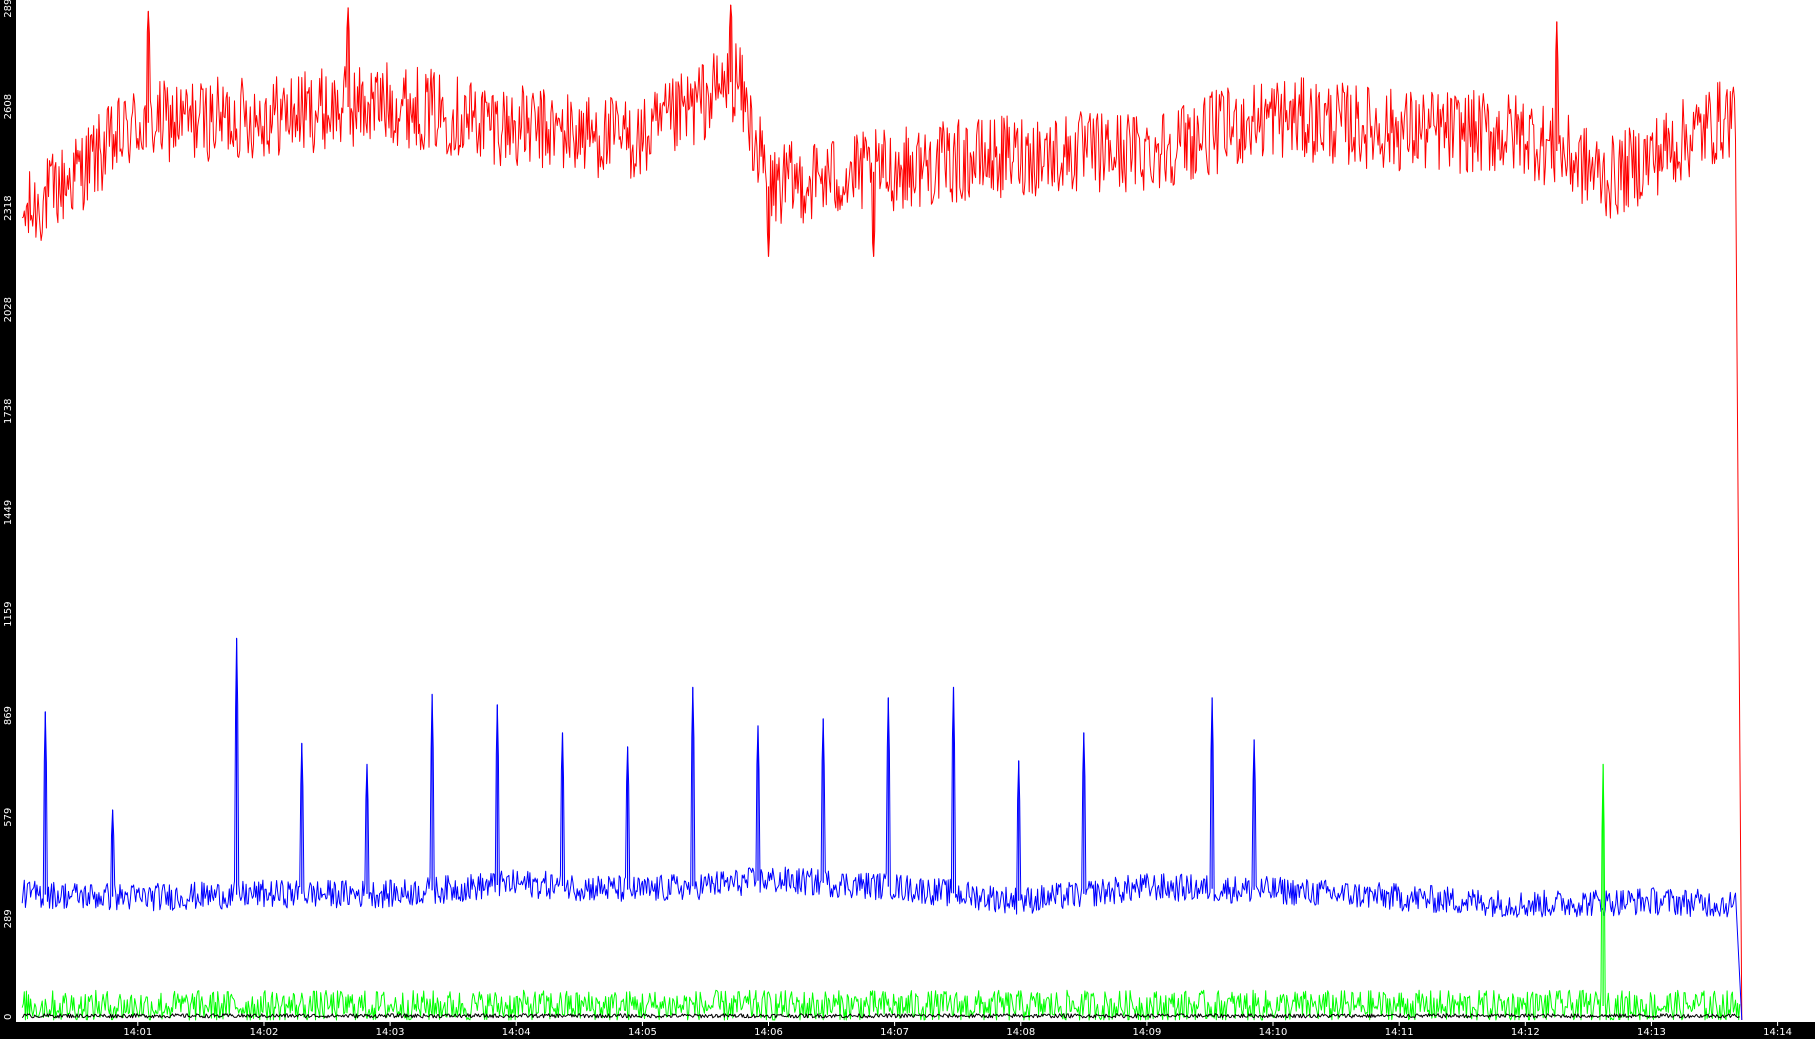 This screenshot has width=1815, height=1039. What do you see at coordinates (8, 106) in the screenshot?
I see `y-tick-label: 2608` at bounding box center [8, 106].